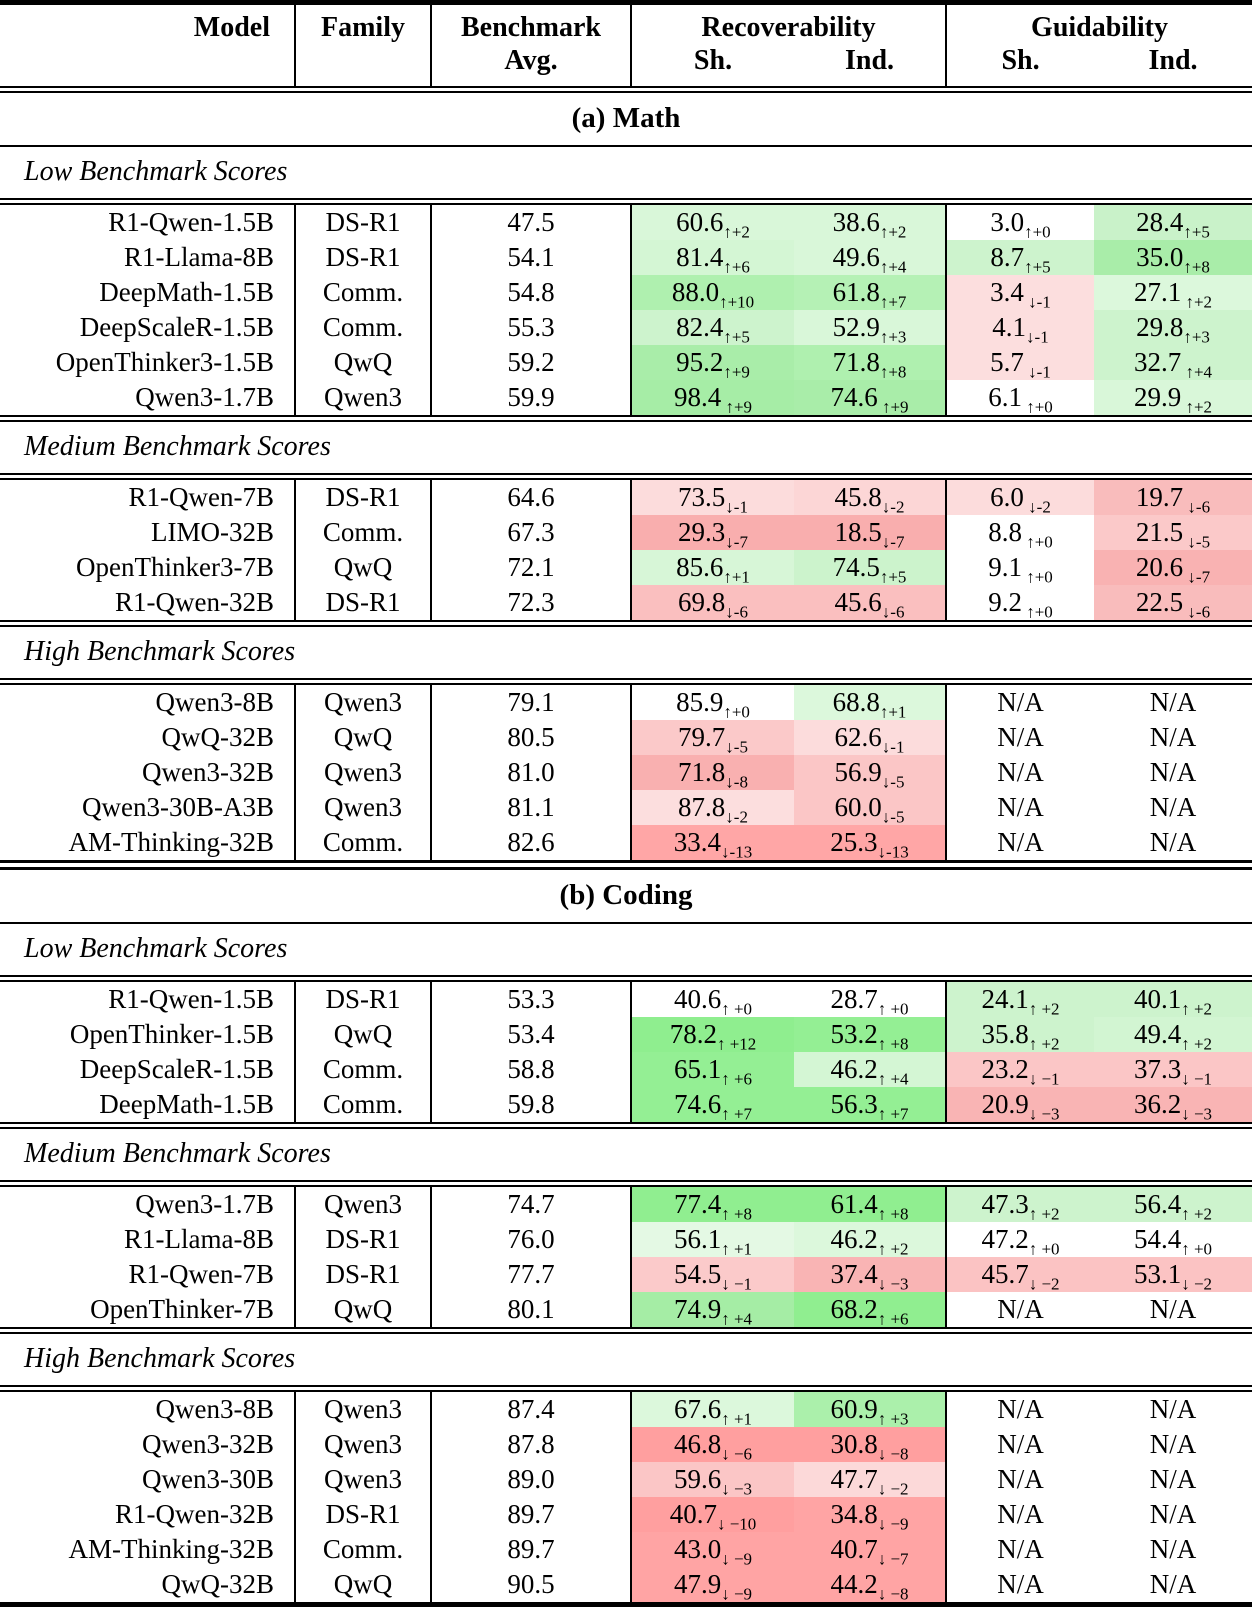 The image size is (1252, 1624). Describe the element at coordinates (713, 60) in the screenshot. I see `column-header-recoverability-sh: Sh.` at that location.